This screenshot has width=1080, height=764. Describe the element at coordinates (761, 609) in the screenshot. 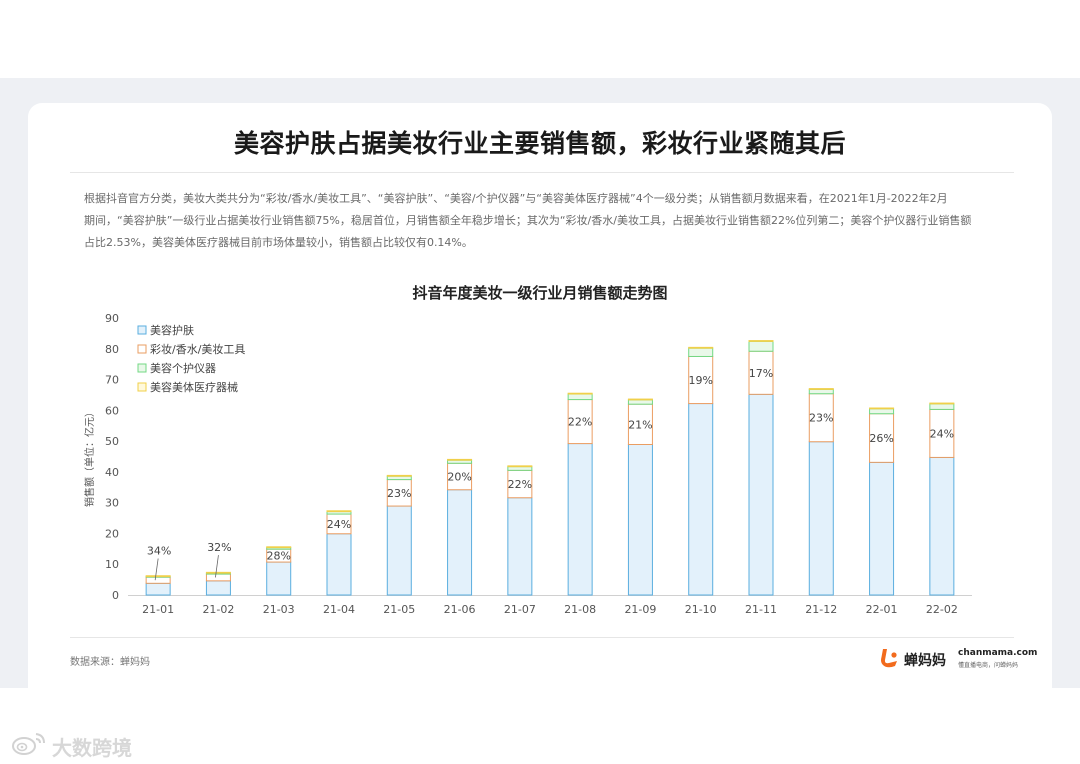

I see `x-tick-label: 21-11` at that location.